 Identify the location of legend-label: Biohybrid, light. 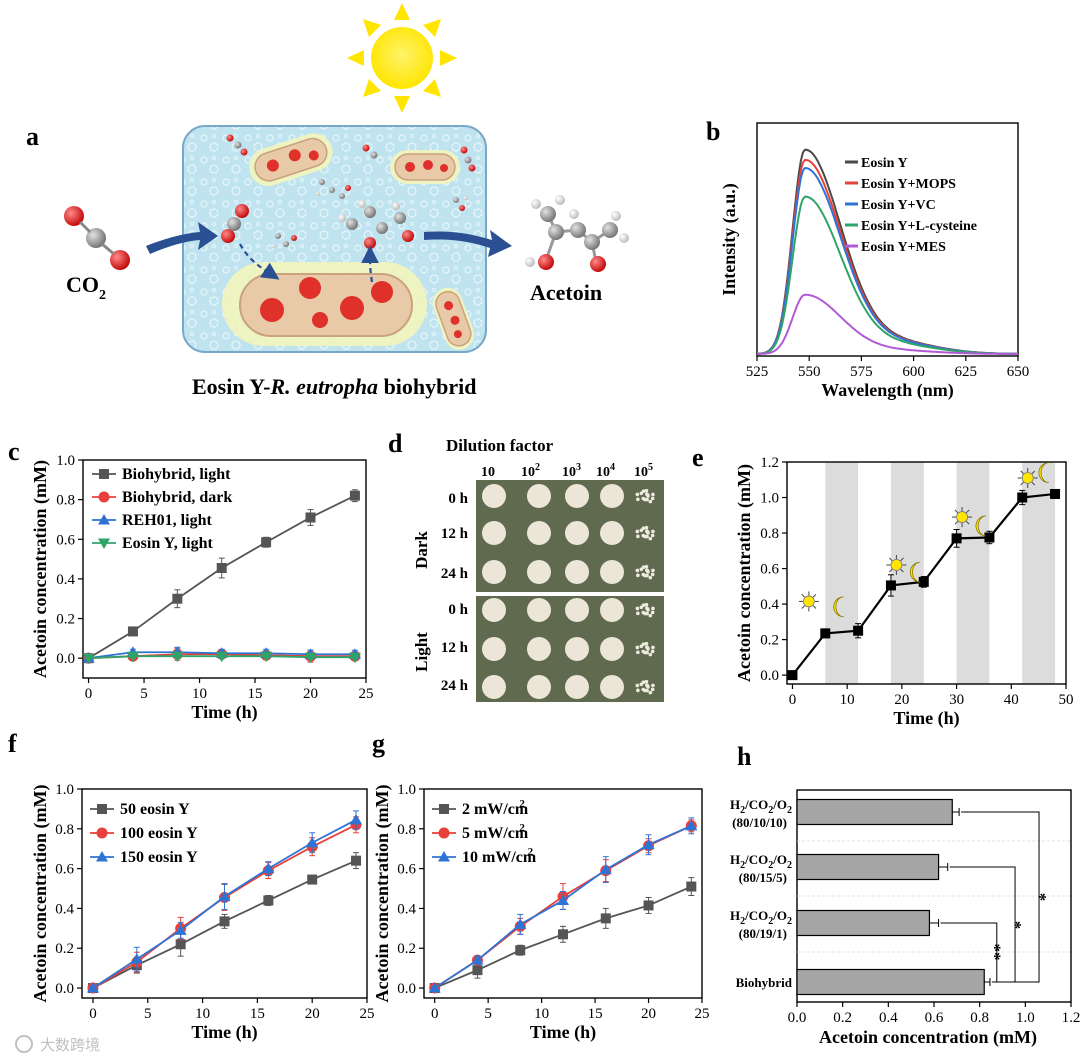
(176, 474).